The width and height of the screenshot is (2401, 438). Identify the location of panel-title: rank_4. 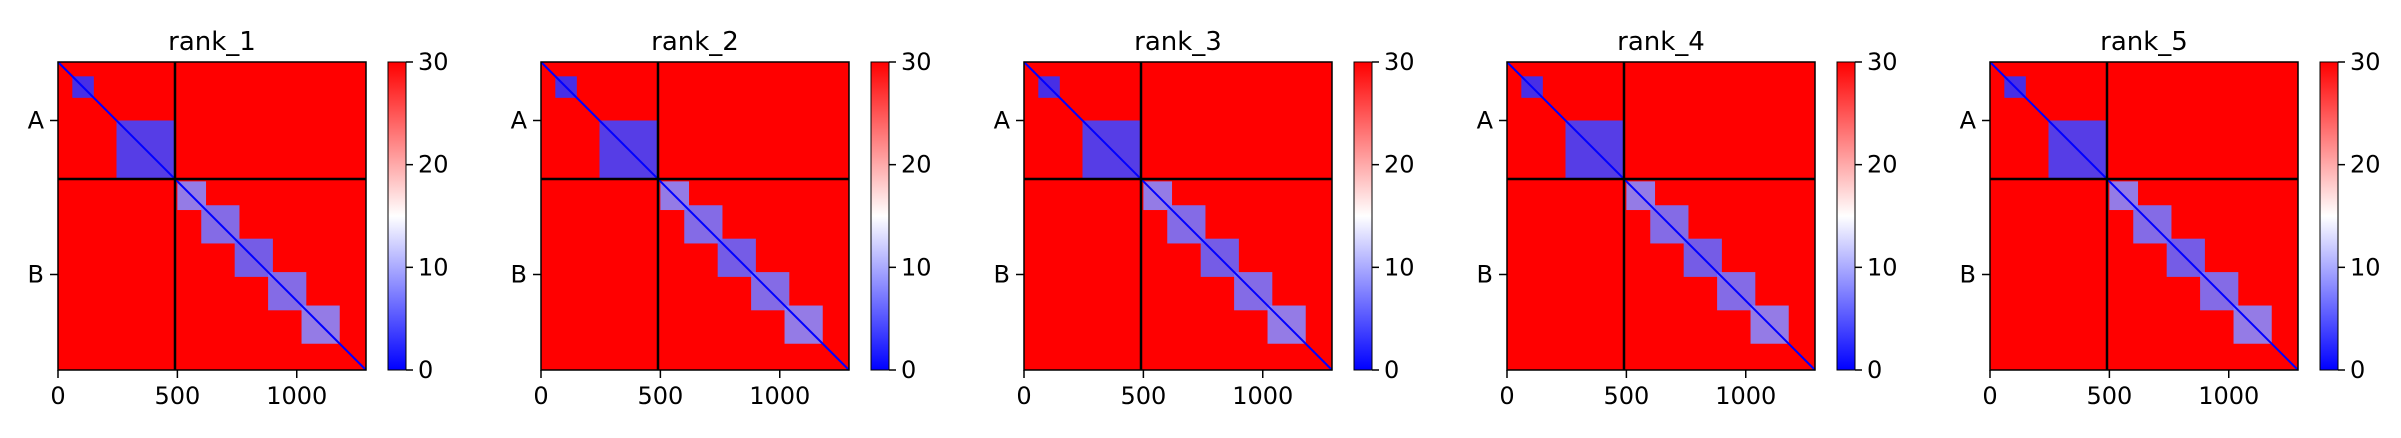
(1661, 42).